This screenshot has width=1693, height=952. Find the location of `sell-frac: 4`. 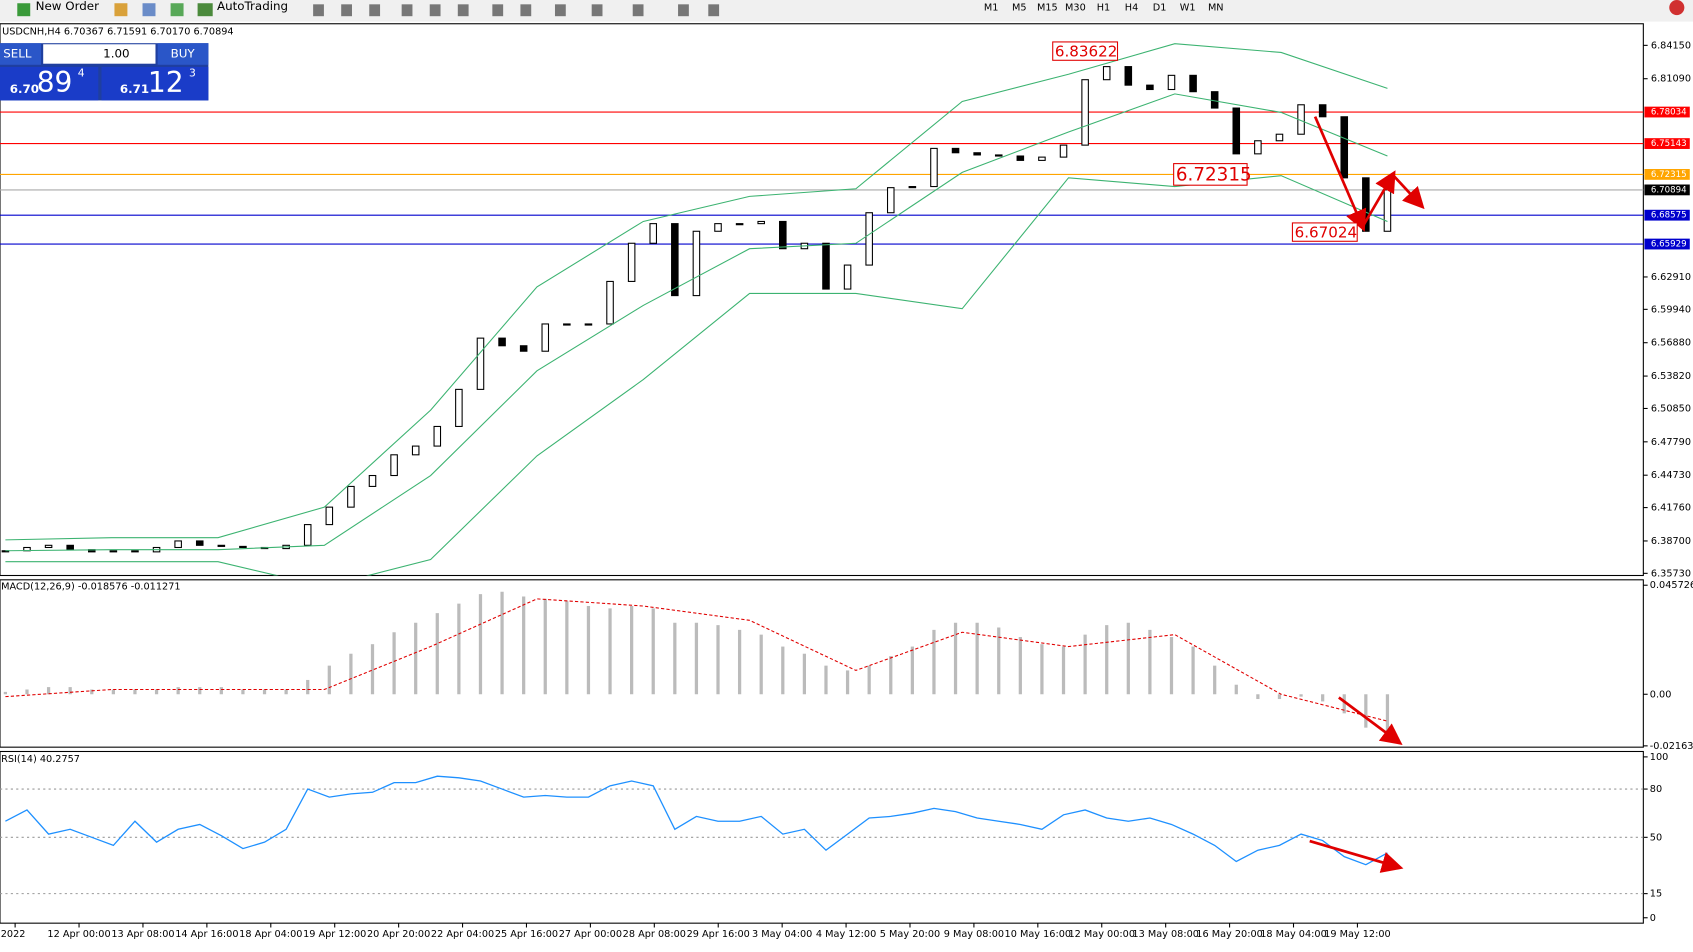

sell-frac: 4 is located at coordinates (81, 72).